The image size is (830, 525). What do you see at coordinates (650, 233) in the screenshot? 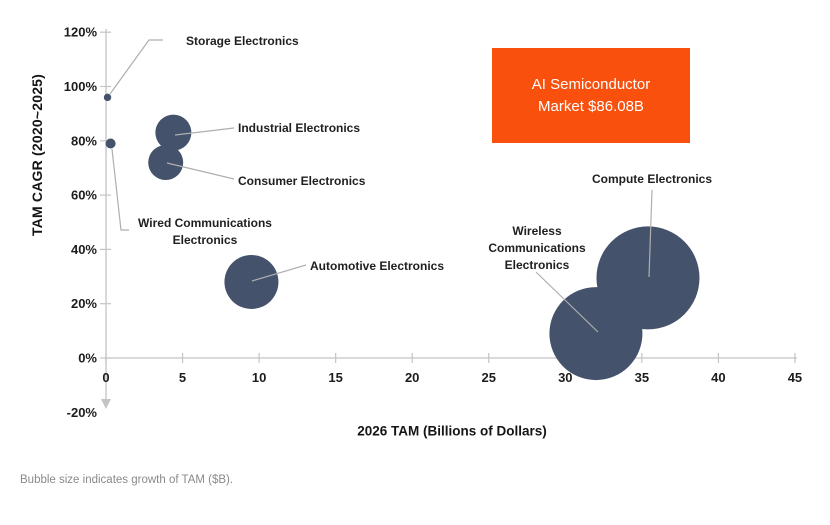
I see `leader-line-compute-electronics` at bounding box center [650, 233].